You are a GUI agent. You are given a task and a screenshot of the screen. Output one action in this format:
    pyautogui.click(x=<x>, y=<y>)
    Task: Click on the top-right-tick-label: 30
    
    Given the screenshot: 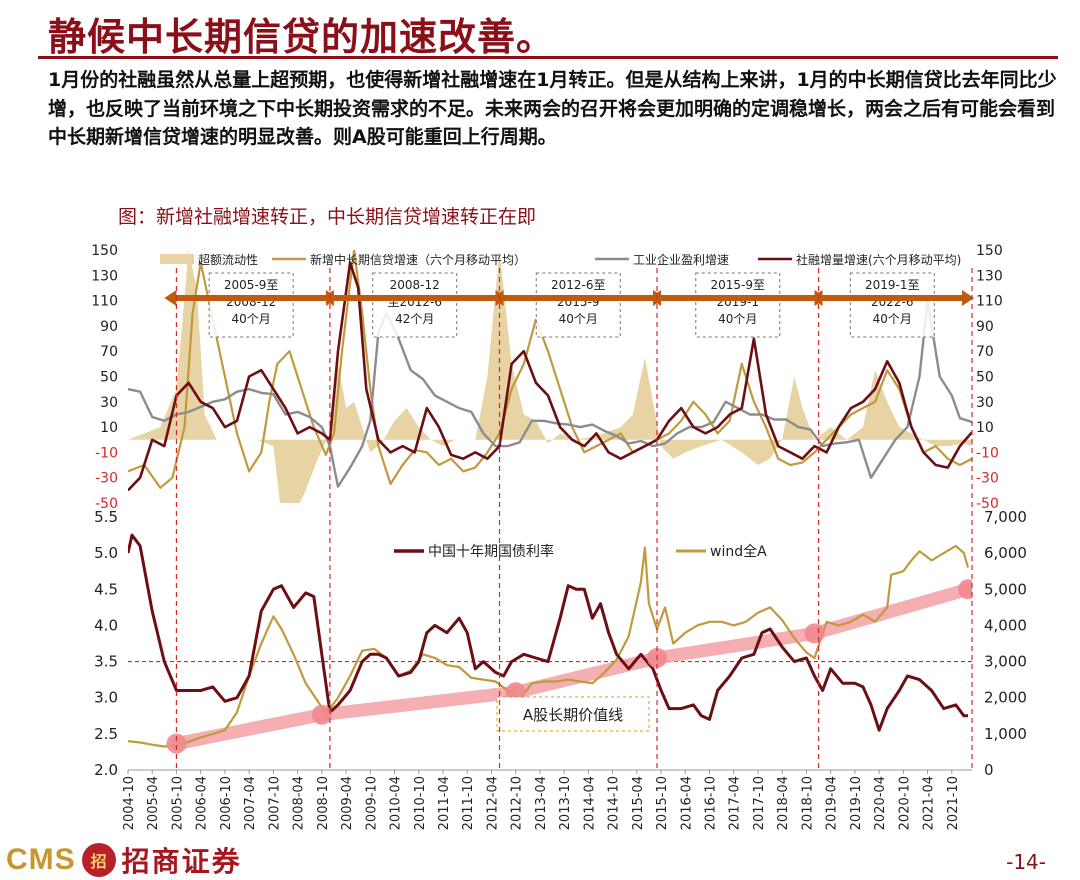 What is the action you would take?
    pyautogui.click(x=985, y=403)
    